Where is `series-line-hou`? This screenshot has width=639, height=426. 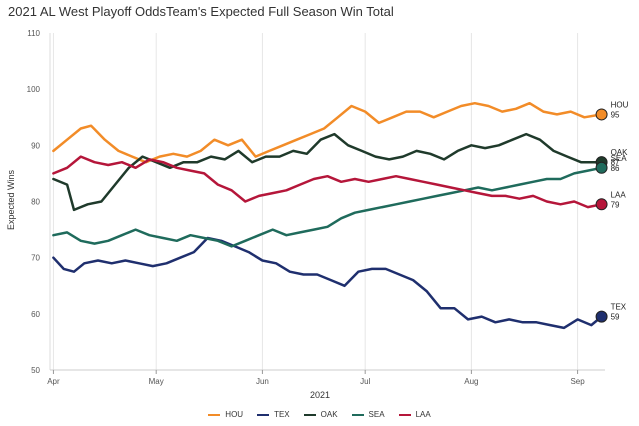 series-line-hou is located at coordinates (327, 132).